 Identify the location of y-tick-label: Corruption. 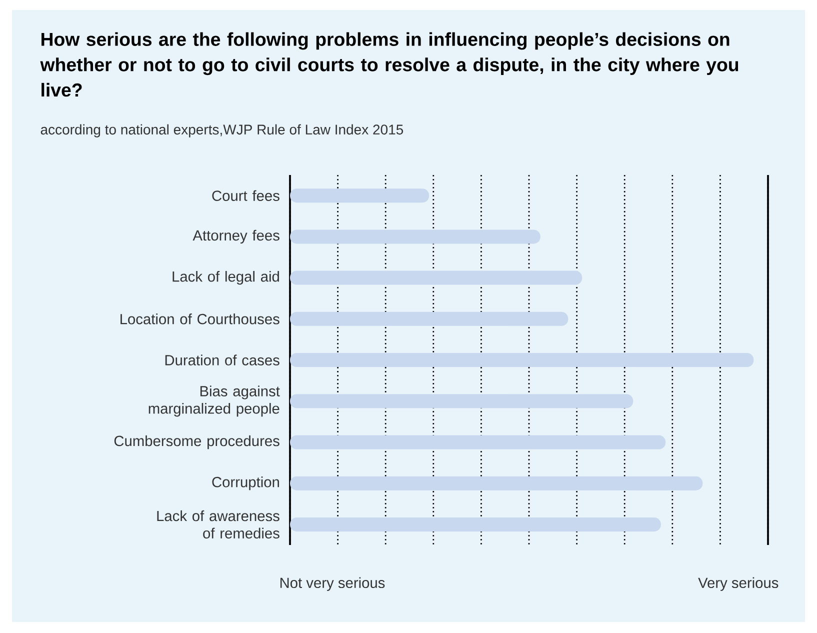
(245, 483).